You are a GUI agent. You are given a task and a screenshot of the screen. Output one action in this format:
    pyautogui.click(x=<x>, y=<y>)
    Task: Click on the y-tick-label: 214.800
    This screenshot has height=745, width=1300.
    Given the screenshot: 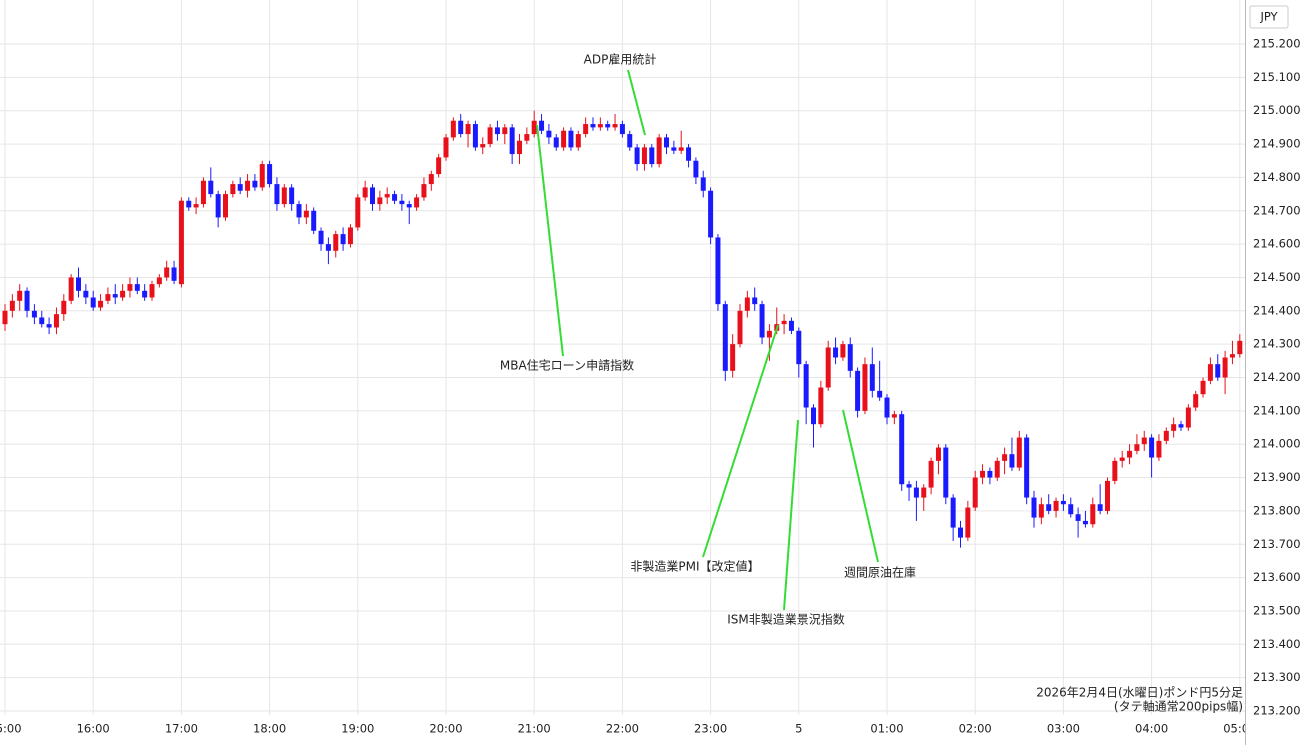 What is the action you would take?
    pyautogui.click(x=1276, y=177)
    